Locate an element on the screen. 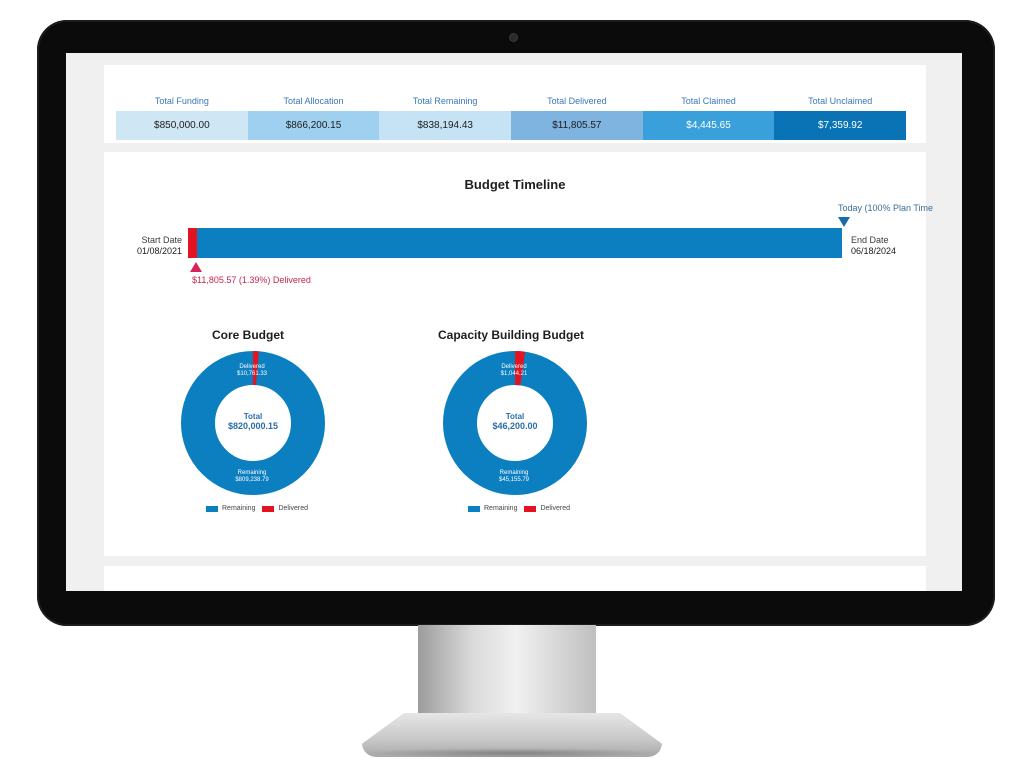  capacity-remaining-caption: Remaining is located at coordinates (514, 473).